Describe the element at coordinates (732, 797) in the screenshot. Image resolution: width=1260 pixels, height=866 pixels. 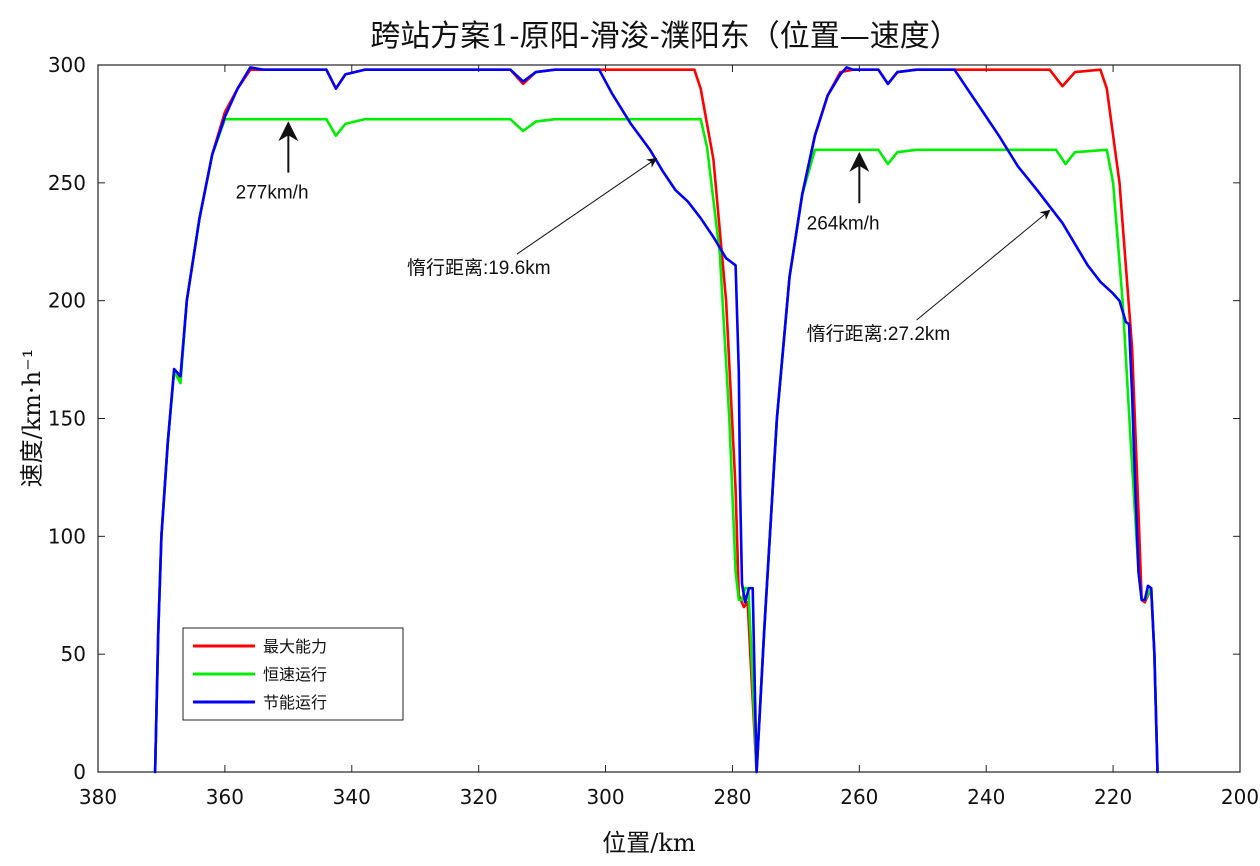
I see `x-tick-label: 280` at that location.